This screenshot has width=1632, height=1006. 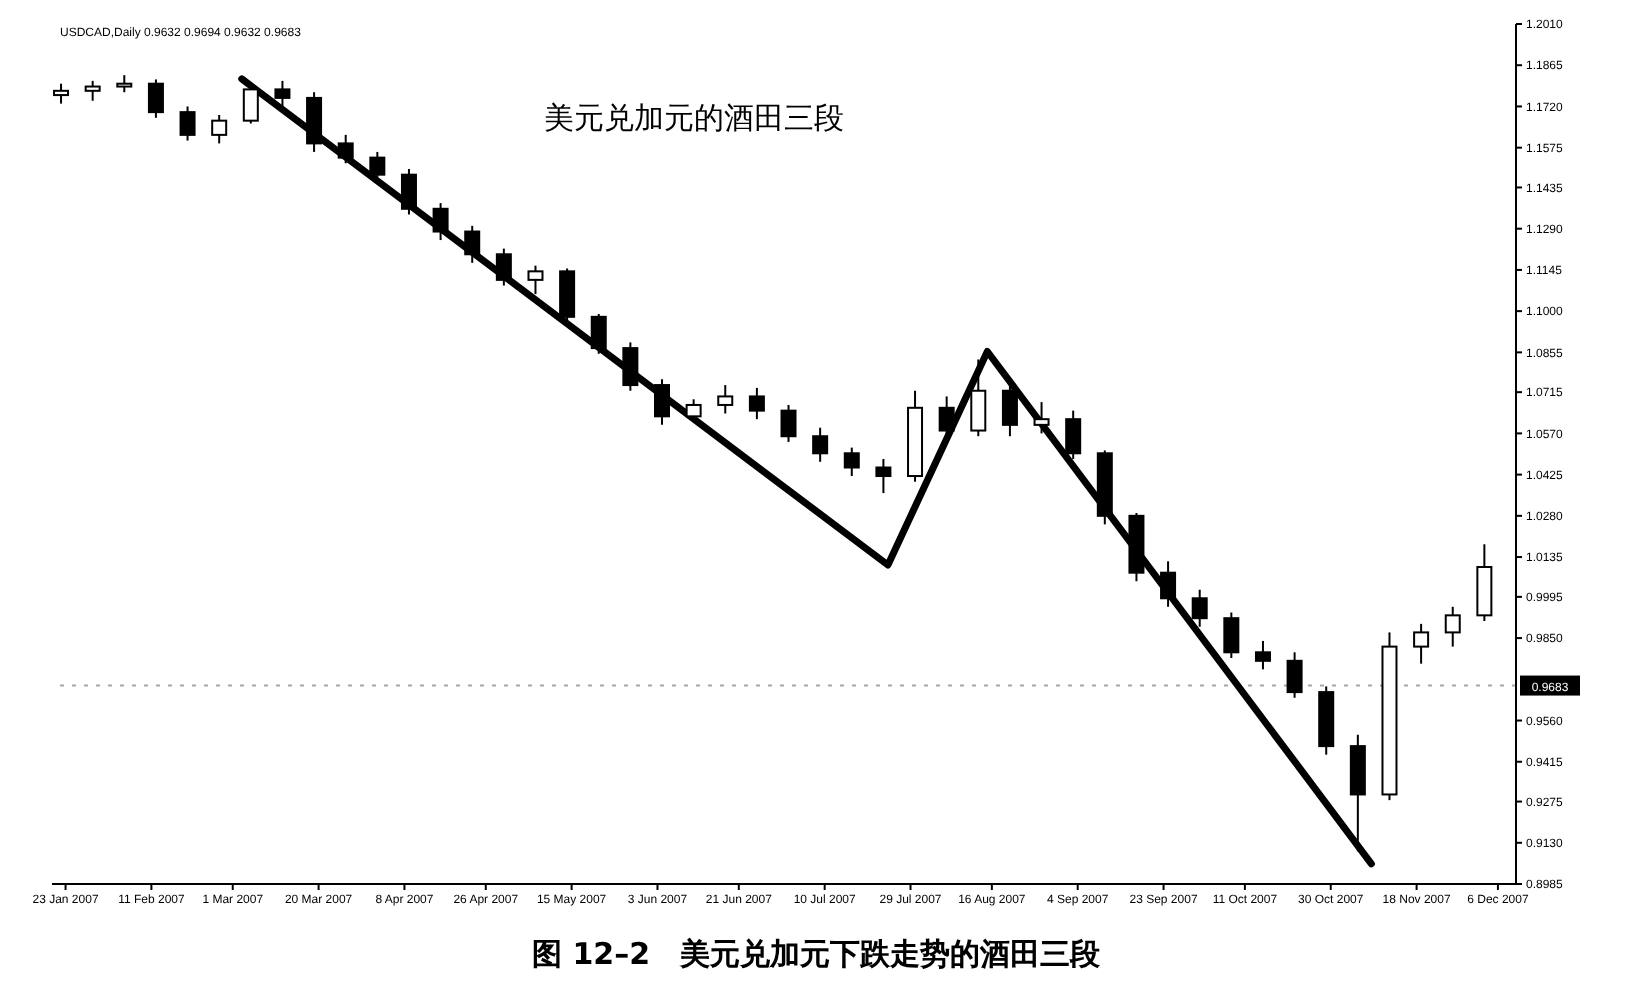 What do you see at coordinates (694, 119) in the screenshot?
I see `text: 美元兑加元的酒田三段` at bounding box center [694, 119].